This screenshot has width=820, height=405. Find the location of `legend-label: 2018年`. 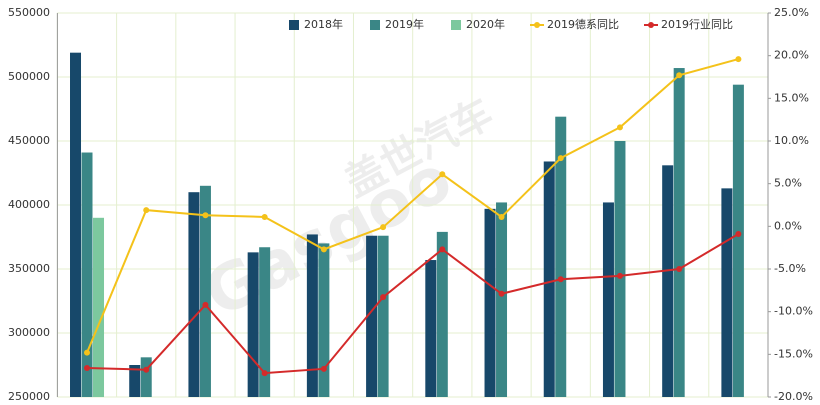

legend-label: 2018年 is located at coordinates (323, 24).